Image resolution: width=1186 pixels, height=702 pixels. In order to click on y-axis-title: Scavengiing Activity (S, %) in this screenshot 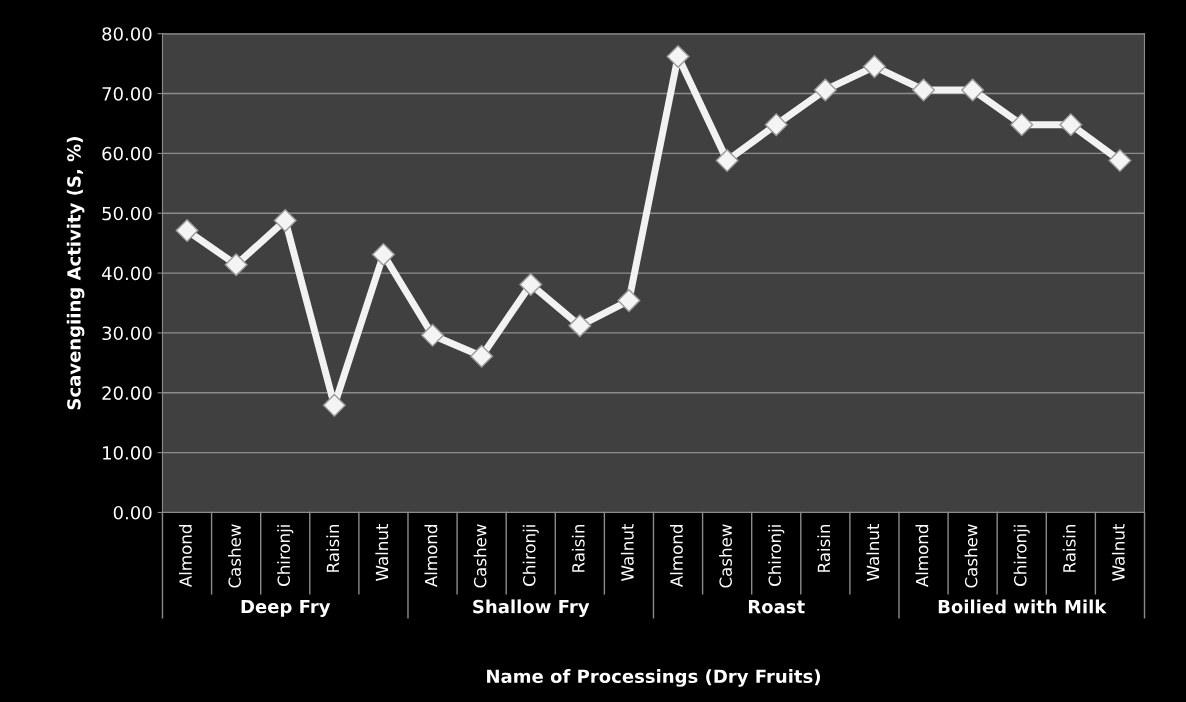, I will do `click(75, 273)`.